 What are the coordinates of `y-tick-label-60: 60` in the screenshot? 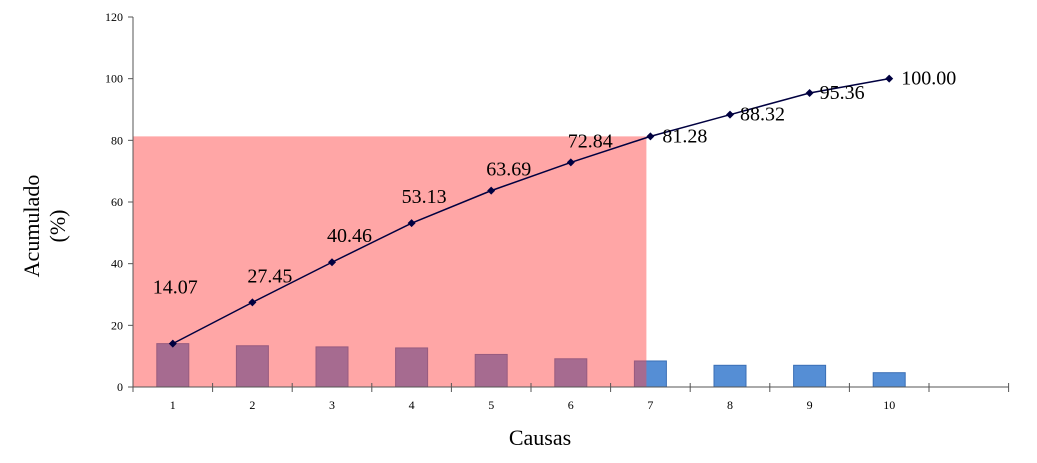 It's located at (117, 202).